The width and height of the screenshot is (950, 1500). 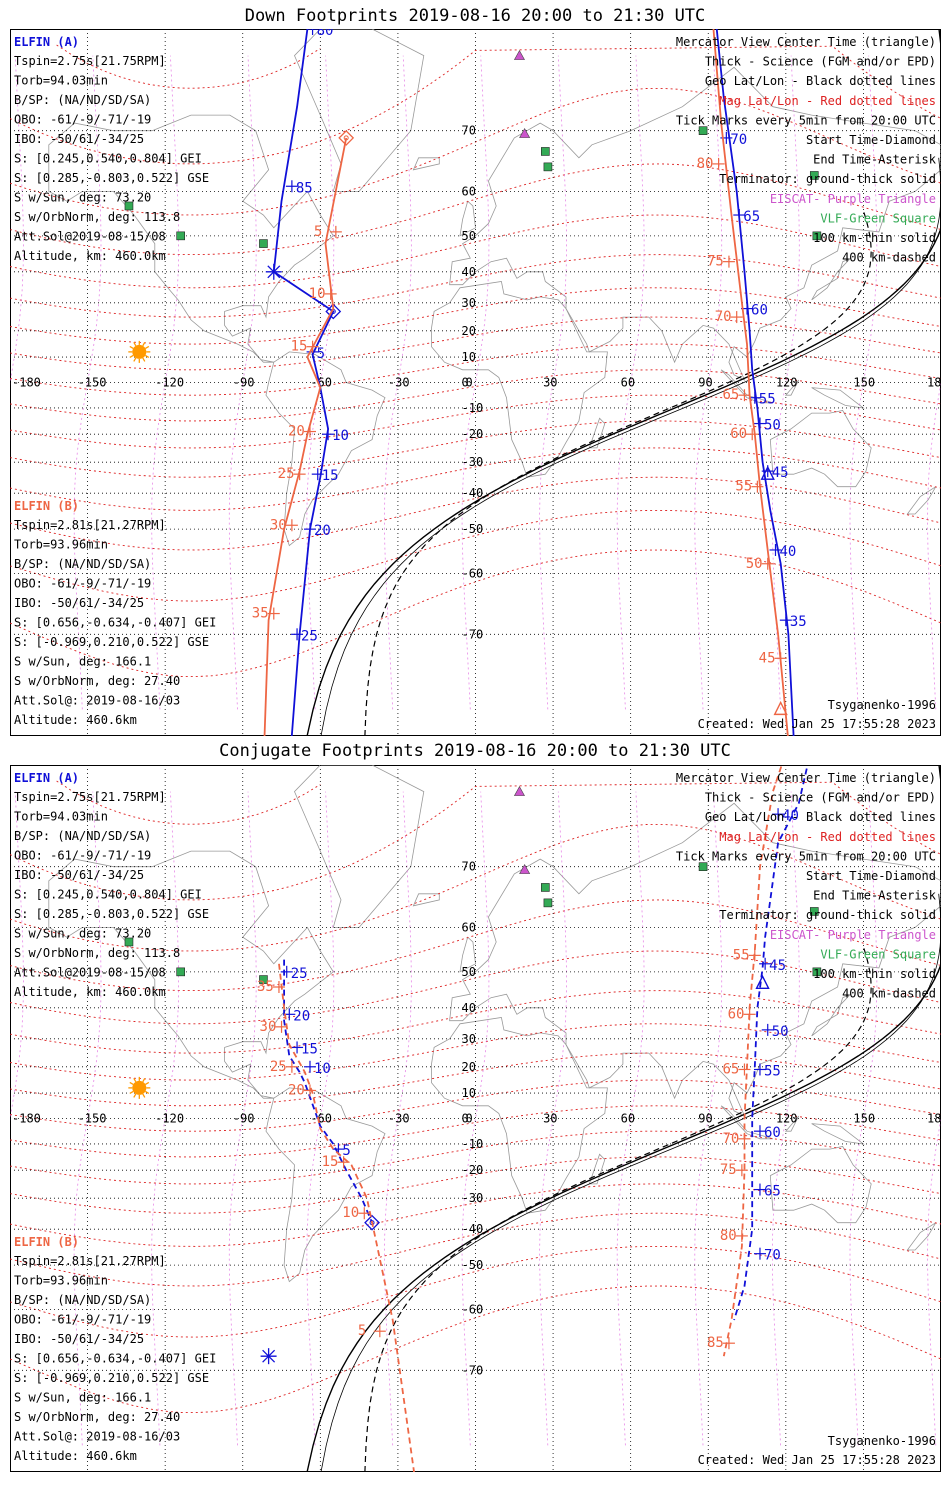 What do you see at coordinates (82, 198) in the screenshot?
I see `elfin-a-info-line: S w/Sun, deg: 73.20` at bounding box center [82, 198].